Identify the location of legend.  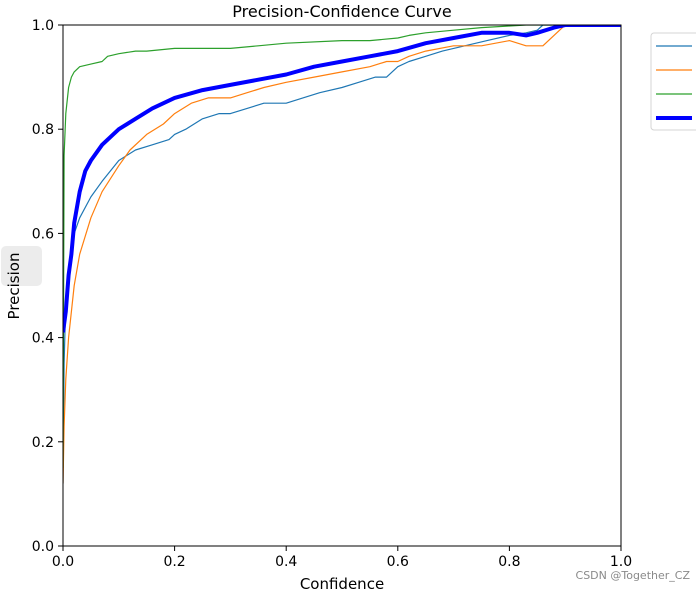
(673, 81).